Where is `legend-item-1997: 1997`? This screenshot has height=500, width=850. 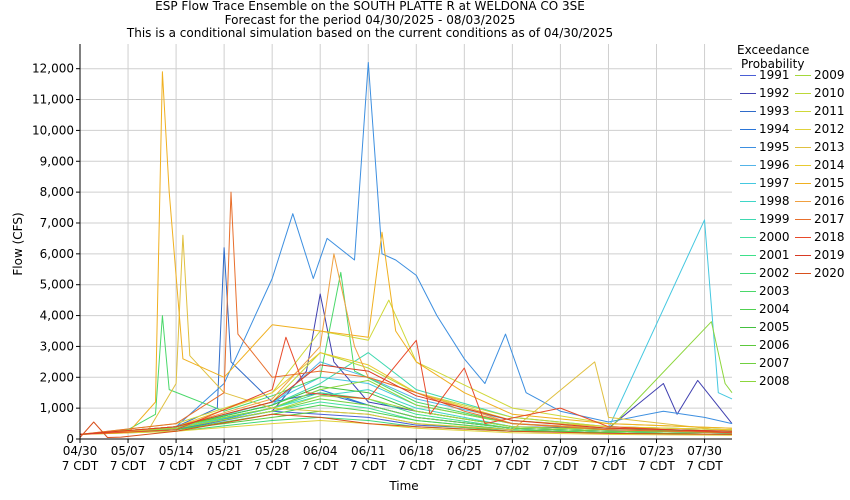
legend-item-1997: 1997 is located at coordinates (765, 183).